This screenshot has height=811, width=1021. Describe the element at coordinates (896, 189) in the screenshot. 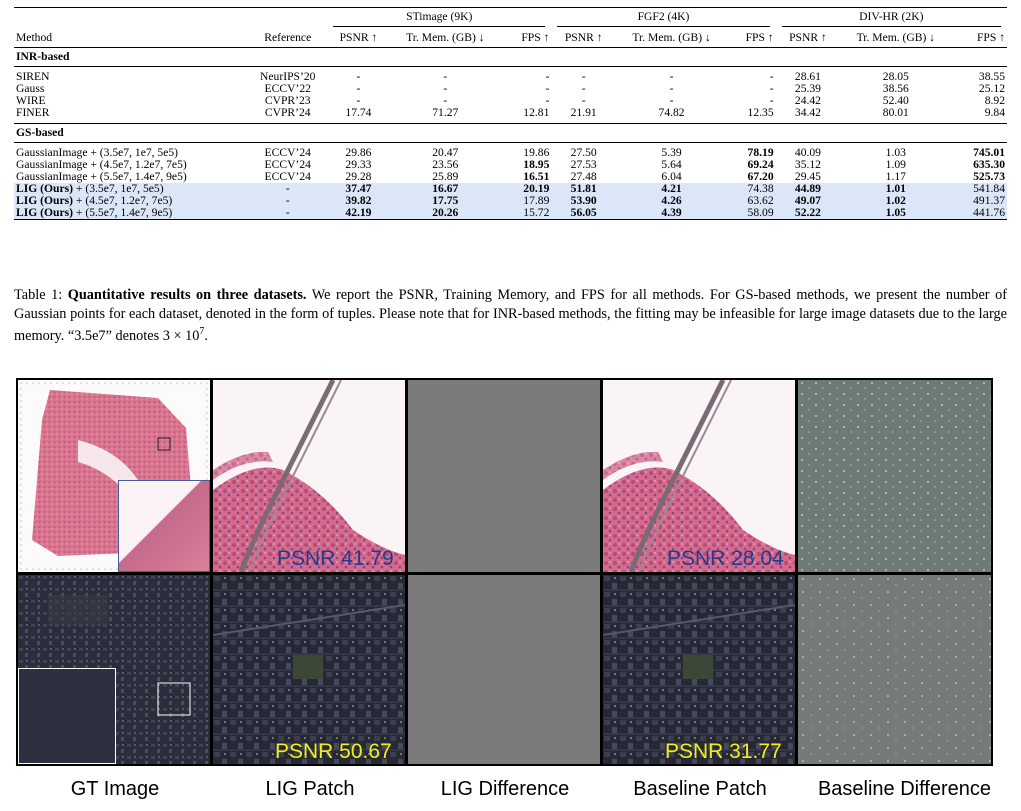

I see `value-cell: 1.01` at that location.